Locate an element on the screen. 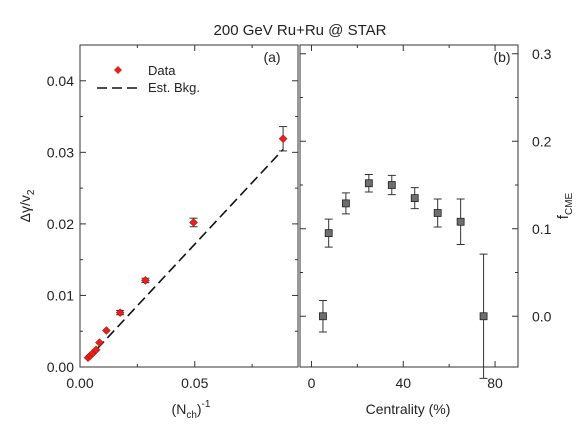  x-tick-label: 80 is located at coordinates (495, 383).